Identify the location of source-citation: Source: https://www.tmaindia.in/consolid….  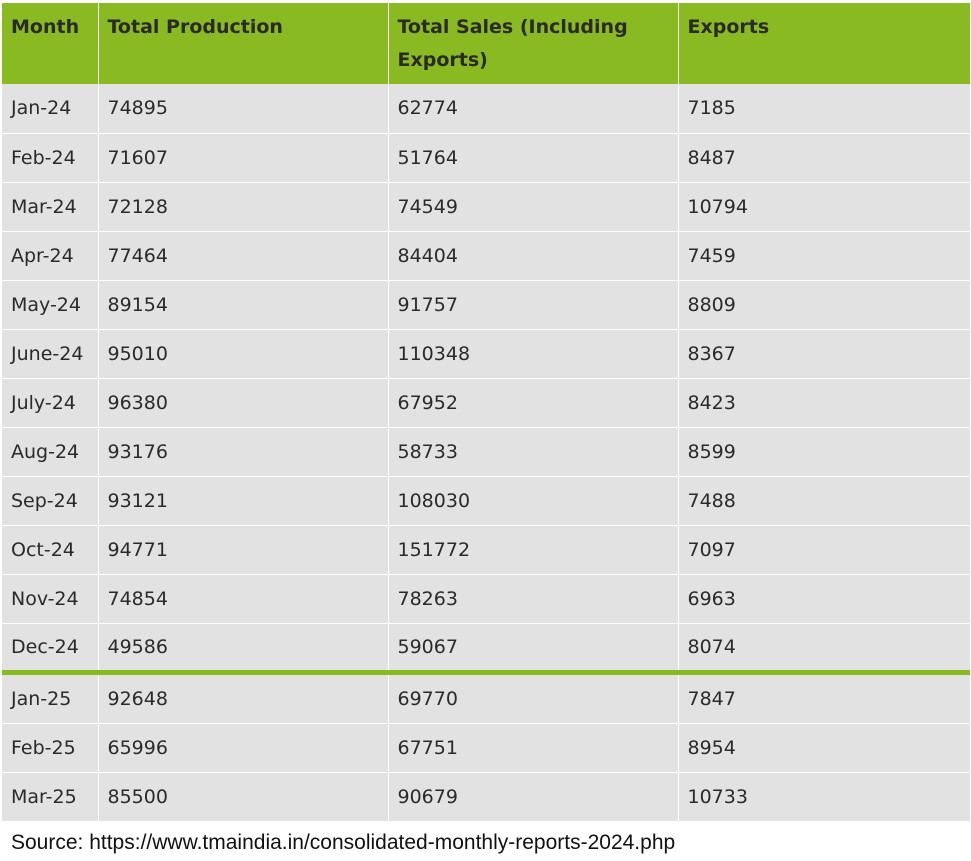
(343, 842).